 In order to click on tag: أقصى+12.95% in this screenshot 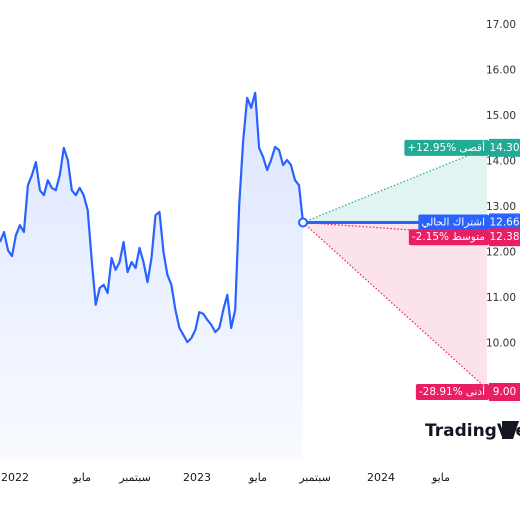, I will do `click(446, 147)`.